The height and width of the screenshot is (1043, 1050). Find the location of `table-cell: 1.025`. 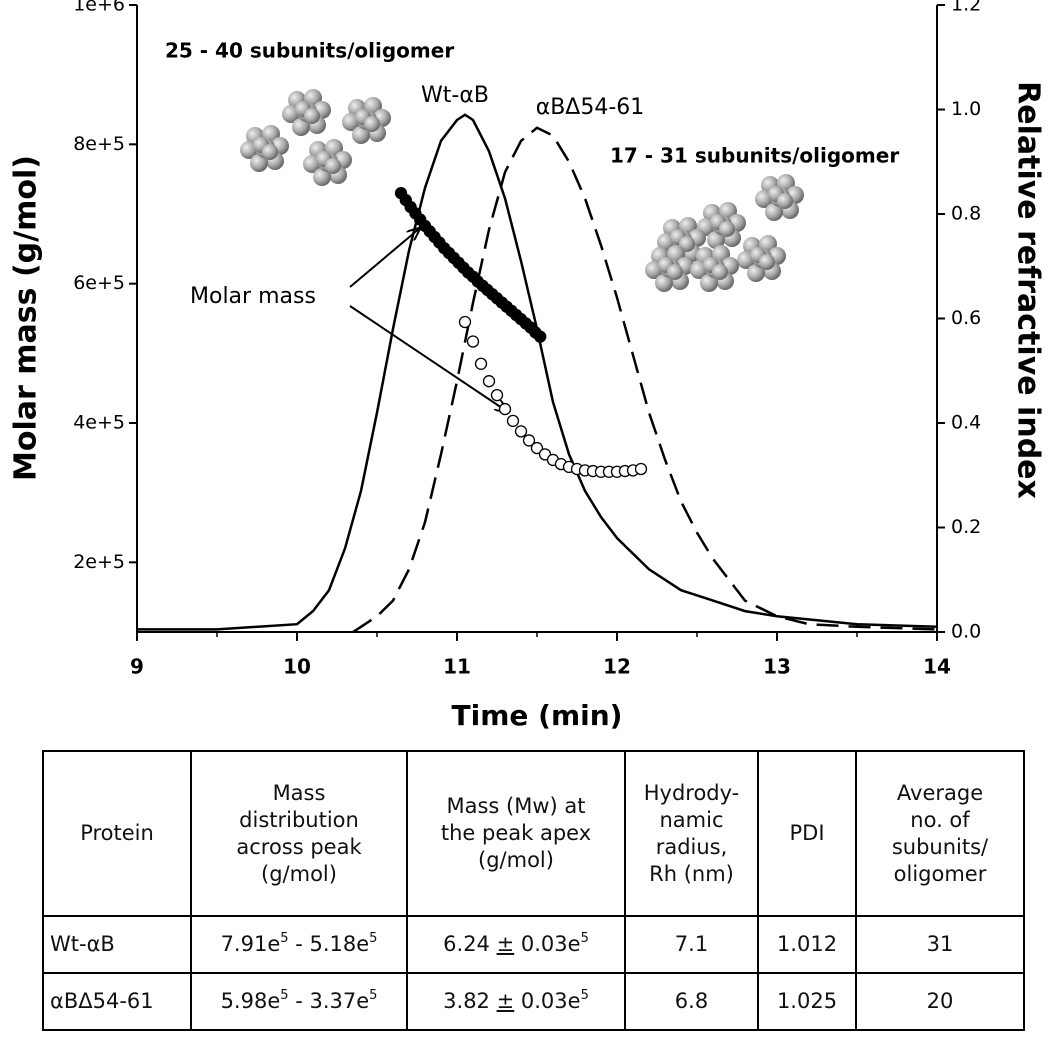

table-cell: 1.025 is located at coordinates (807, 1001).